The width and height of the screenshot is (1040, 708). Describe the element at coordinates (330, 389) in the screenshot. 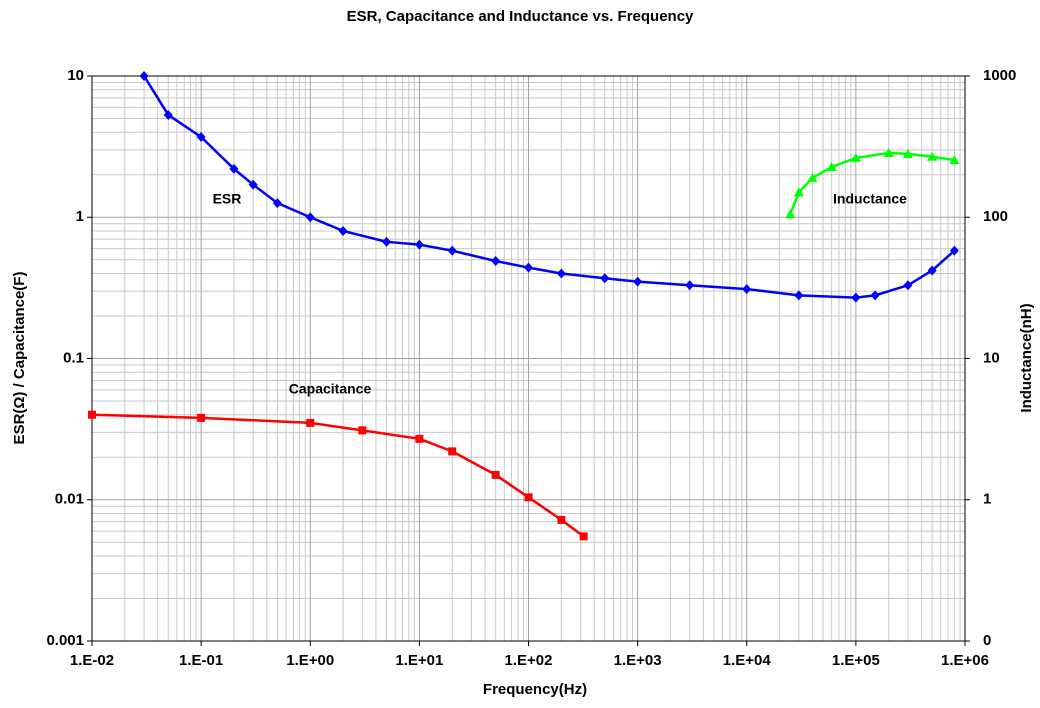

I see `series-label: Capacitance` at that location.